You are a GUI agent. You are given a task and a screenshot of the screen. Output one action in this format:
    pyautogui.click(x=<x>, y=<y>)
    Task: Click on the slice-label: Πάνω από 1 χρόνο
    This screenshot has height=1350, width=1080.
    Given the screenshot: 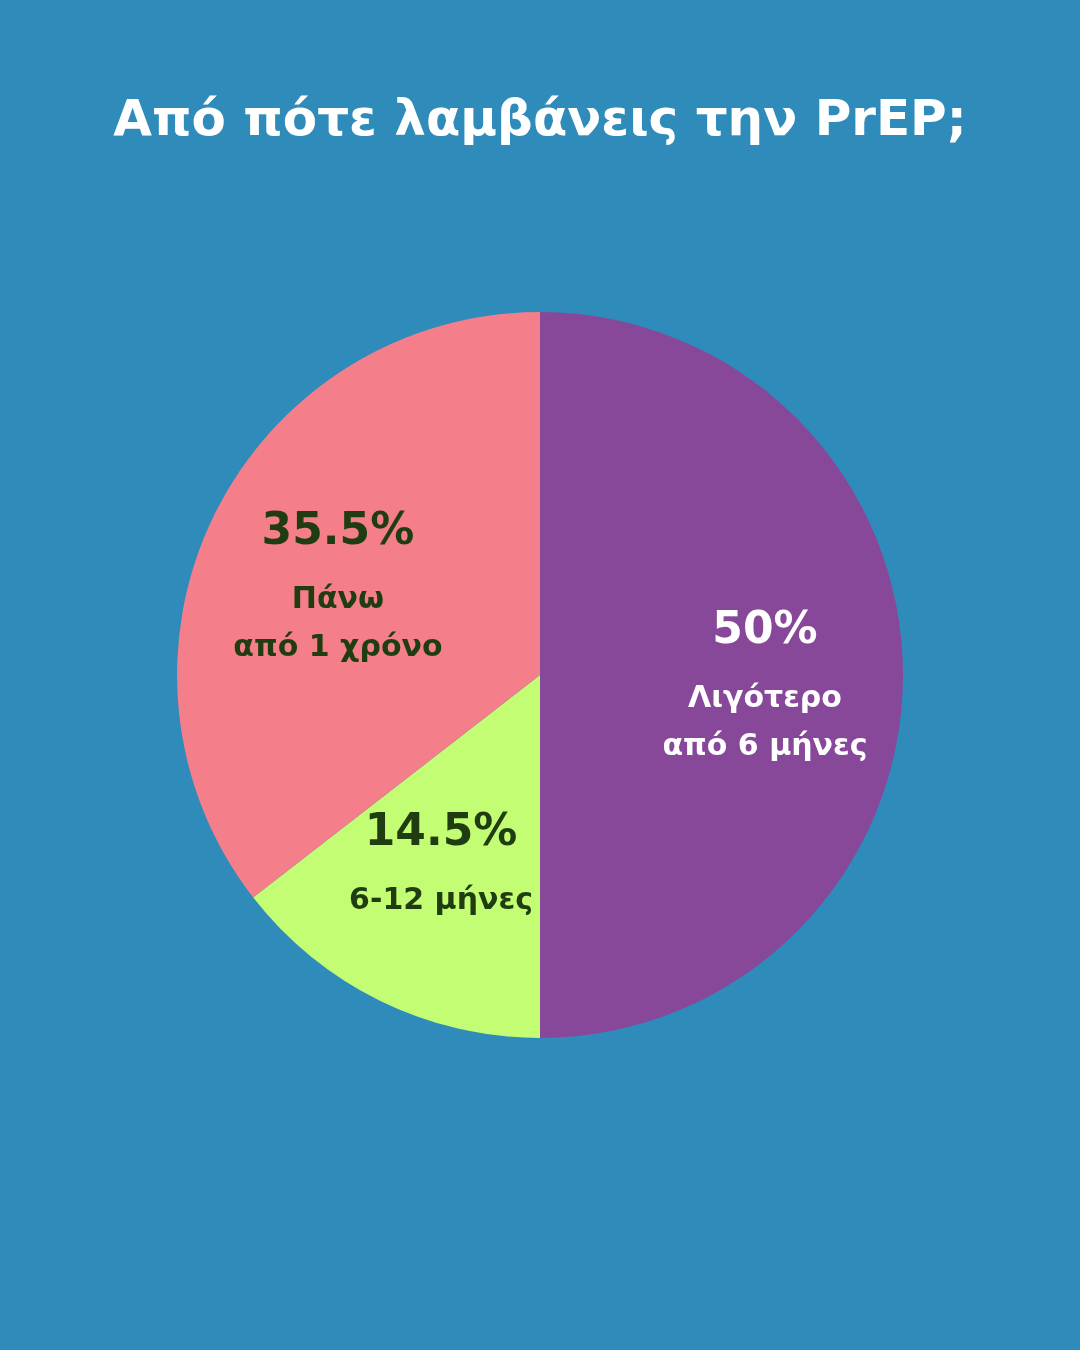 What is the action you would take?
    pyautogui.click(x=338, y=622)
    